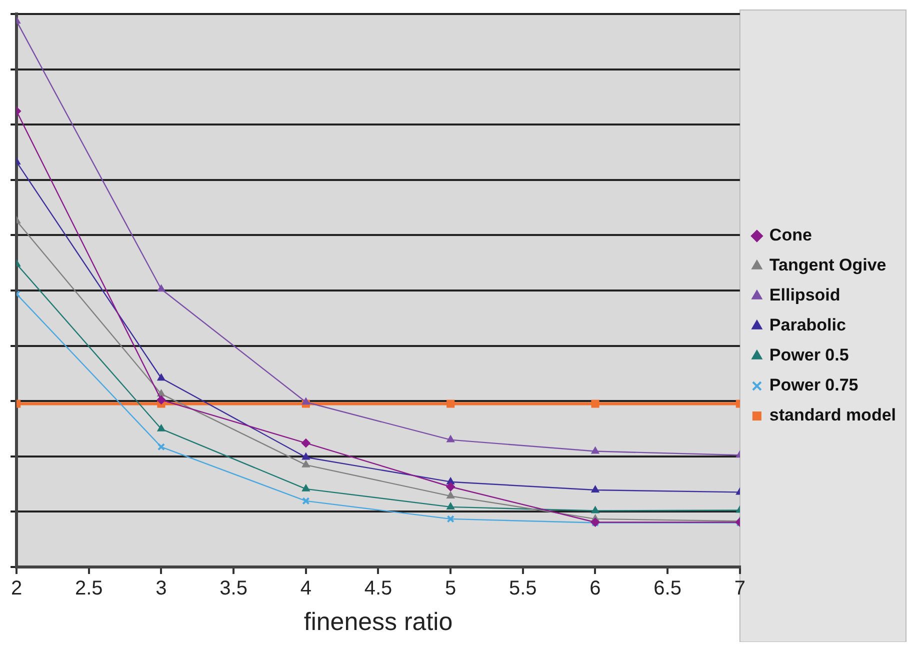 This screenshot has width=916, height=650. Describe the element at coordinates (450, 589) in the screenshot. I see `x-tick-label: 5` at that location.